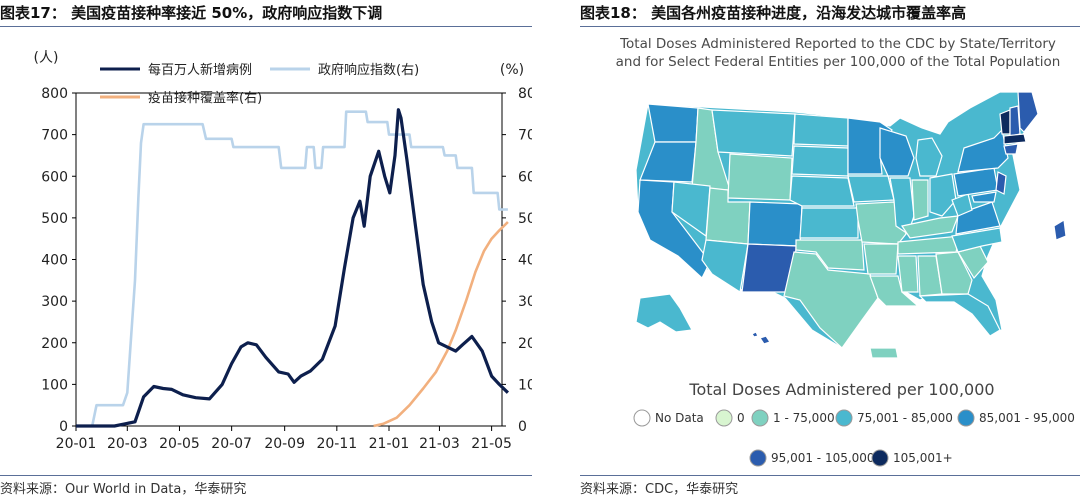  Describe the element at coordinates (659, 489) in the screenshot. I see `figure-18-source: 资料来源：CDC，华泰研究` at that location.